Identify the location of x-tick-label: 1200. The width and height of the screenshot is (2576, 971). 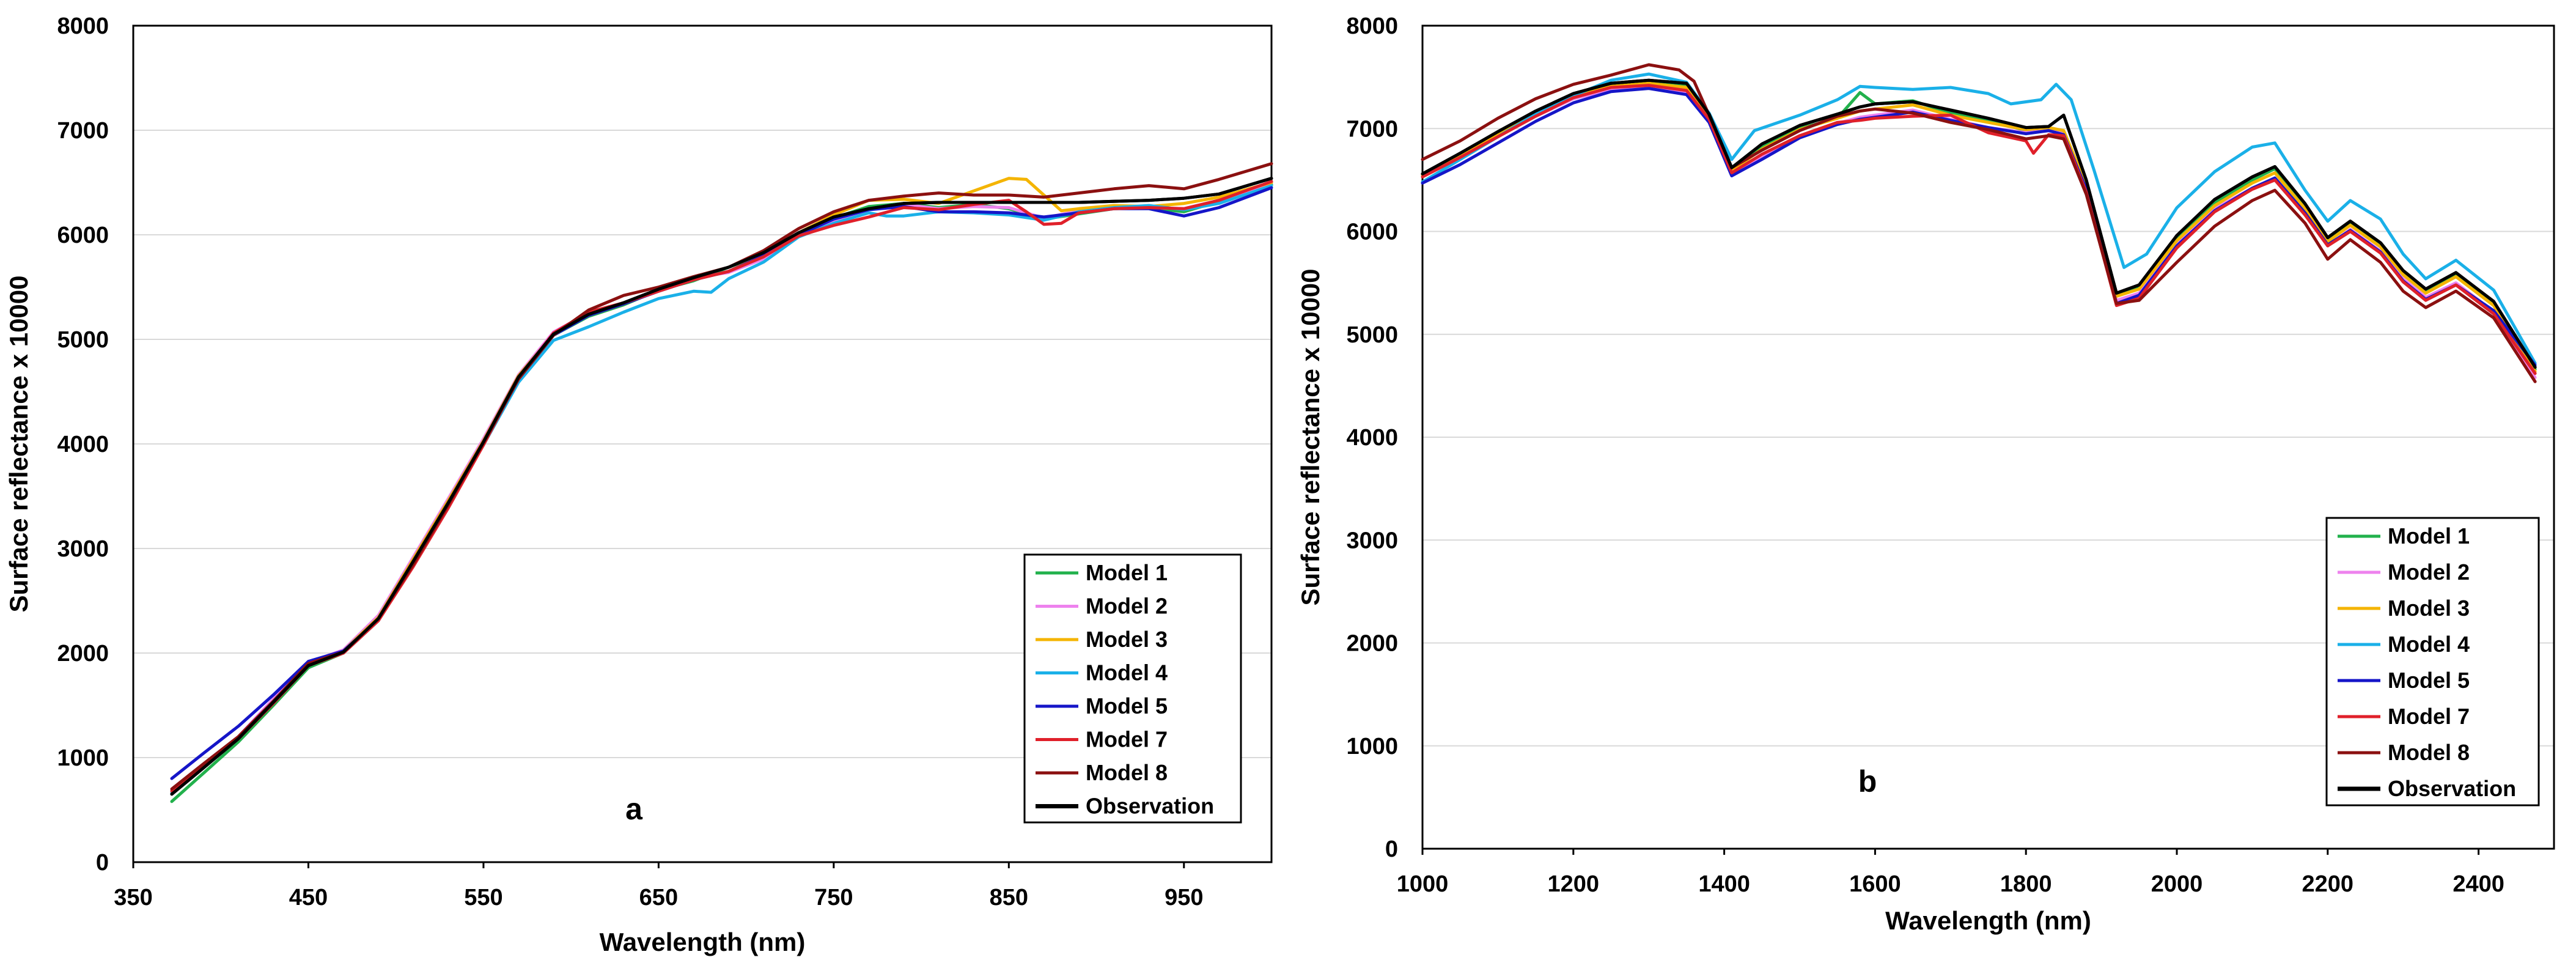
(1574, 884).